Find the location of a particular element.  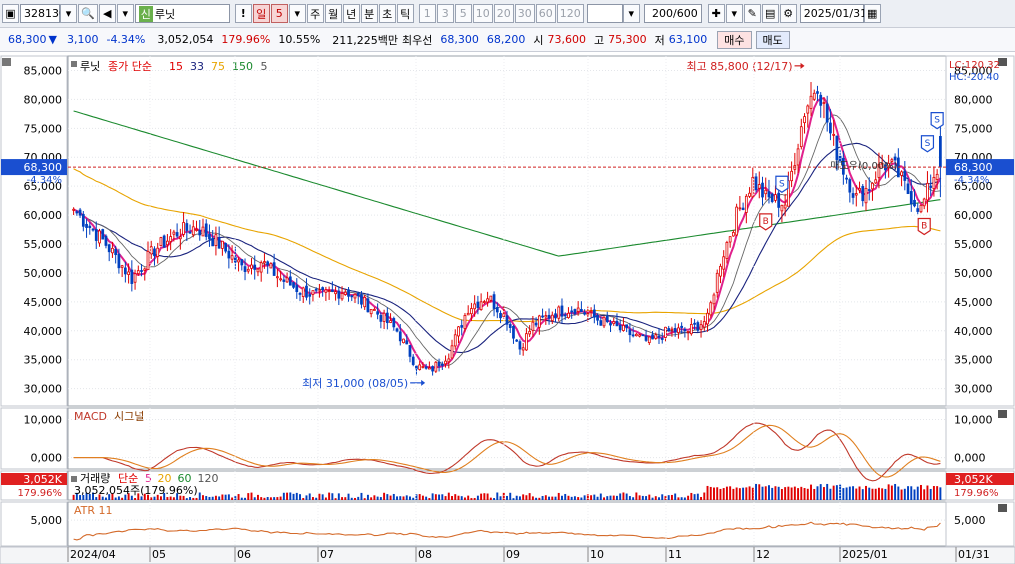

minute-30-button: 30 is located at coordinates (524, 13).